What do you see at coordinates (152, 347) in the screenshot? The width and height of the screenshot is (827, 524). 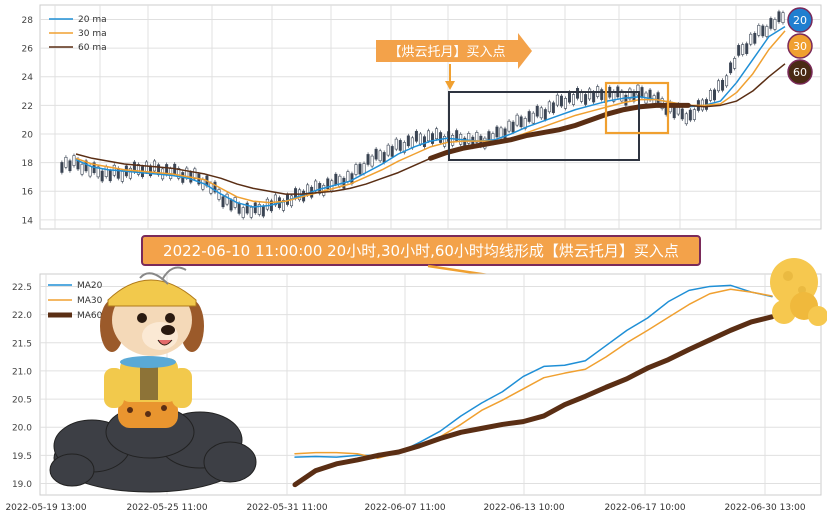 I see `dog-illustration` at bounding box center [152, 347].